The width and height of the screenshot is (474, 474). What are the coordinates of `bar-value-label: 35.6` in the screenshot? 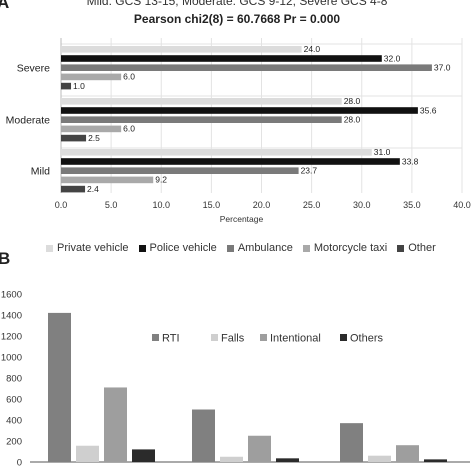 It's located at (428, 110).